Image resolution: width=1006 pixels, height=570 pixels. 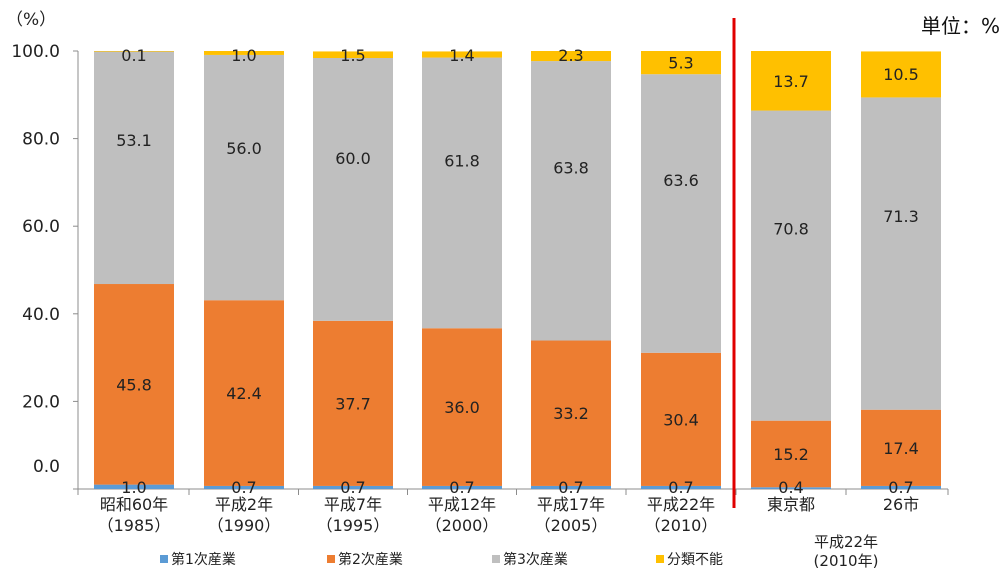 What do you see at coordinates (353, 158) in the screenshot?
I see `data-label: 60.0` at bounding box center [353, 158].